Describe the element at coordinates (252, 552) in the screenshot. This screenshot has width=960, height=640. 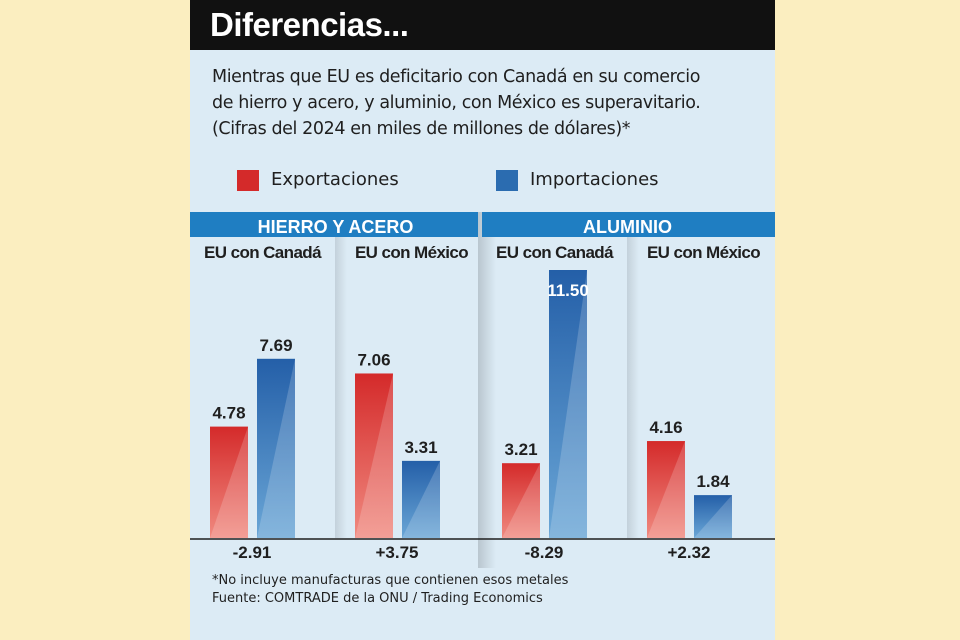
I see `balance-label: -2.91` at that location.